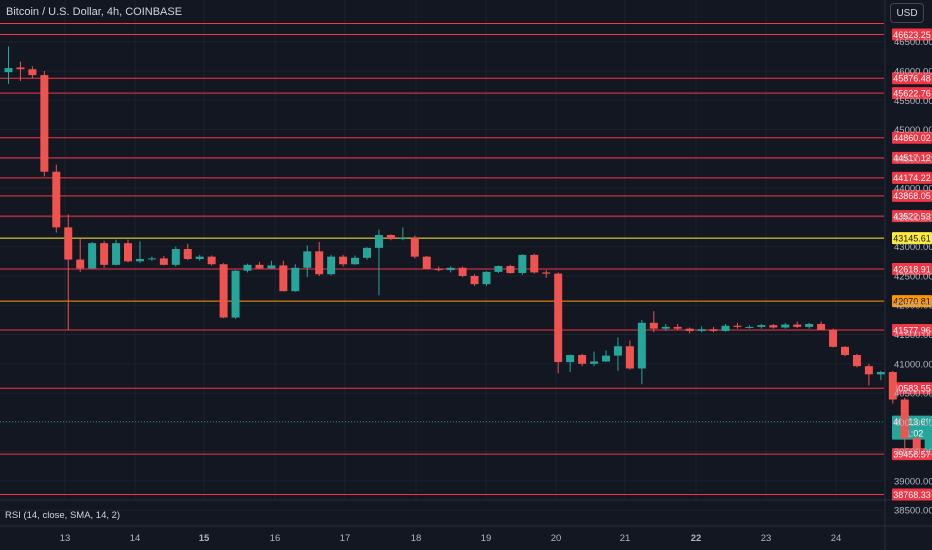 This screenshot has width=932, height=550. I want to click on time-label: 23, so click(766, 538).